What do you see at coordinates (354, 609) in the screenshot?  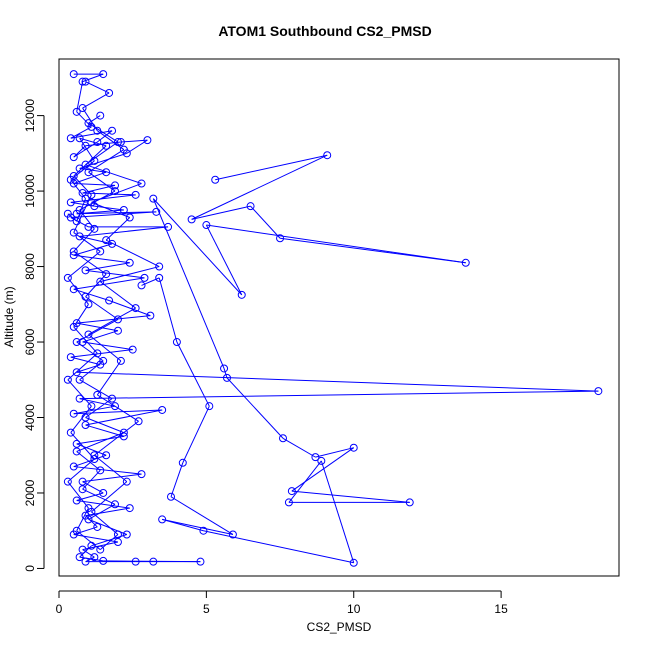 I see `x-tick-label: 10` at bounding box center [354, 609].